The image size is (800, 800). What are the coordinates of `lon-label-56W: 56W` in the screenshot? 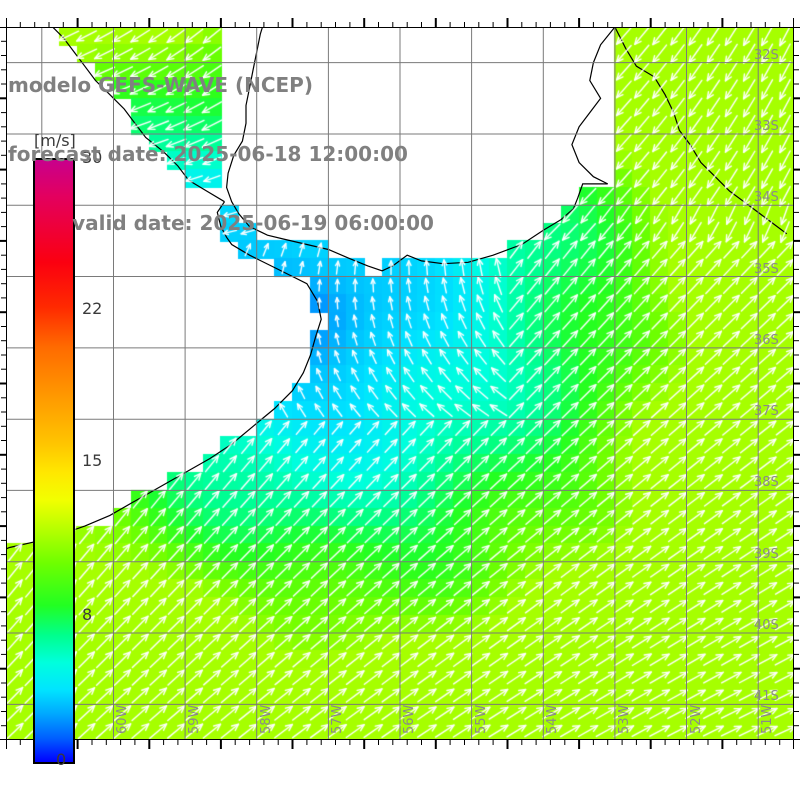 It's located at (409, 719).